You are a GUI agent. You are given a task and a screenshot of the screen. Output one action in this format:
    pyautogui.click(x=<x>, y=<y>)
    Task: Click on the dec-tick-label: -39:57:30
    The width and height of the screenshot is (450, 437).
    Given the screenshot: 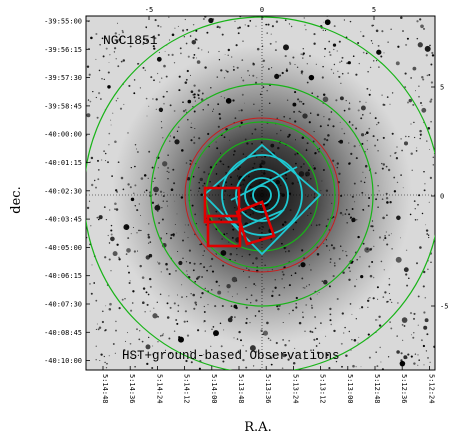 What is the action you would take?
    pyautogui.click(x=63, y=78)
    